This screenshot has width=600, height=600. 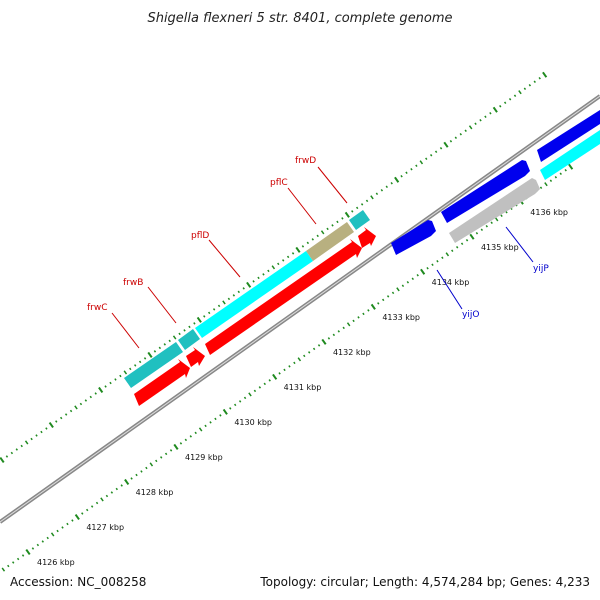 I want to click on frwD-gene-feature, so click(x=359, y=220).